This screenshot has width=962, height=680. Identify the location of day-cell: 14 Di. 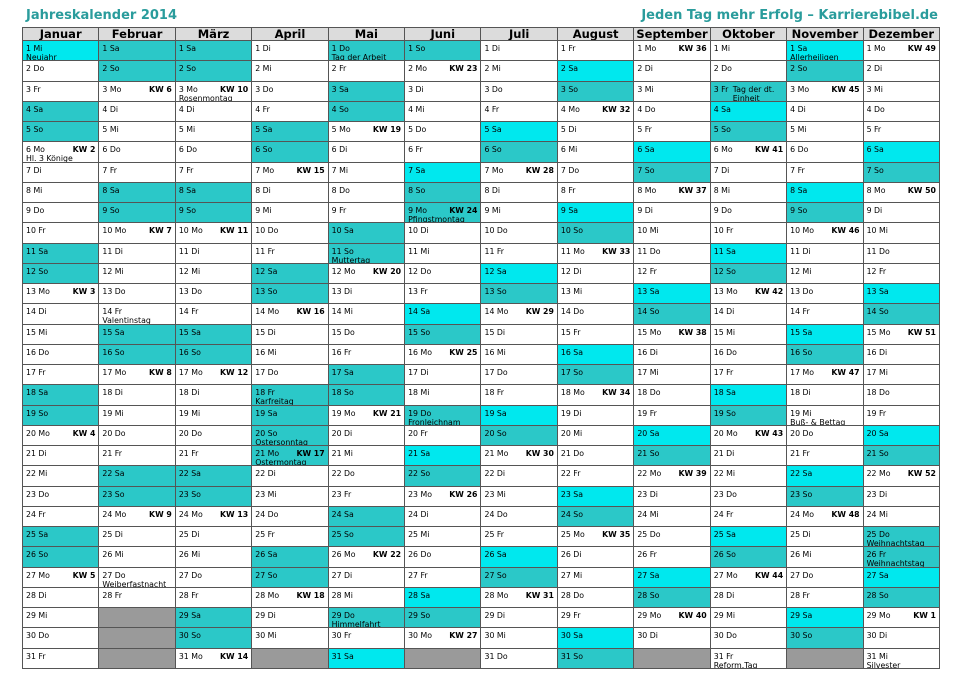
(749, 314).